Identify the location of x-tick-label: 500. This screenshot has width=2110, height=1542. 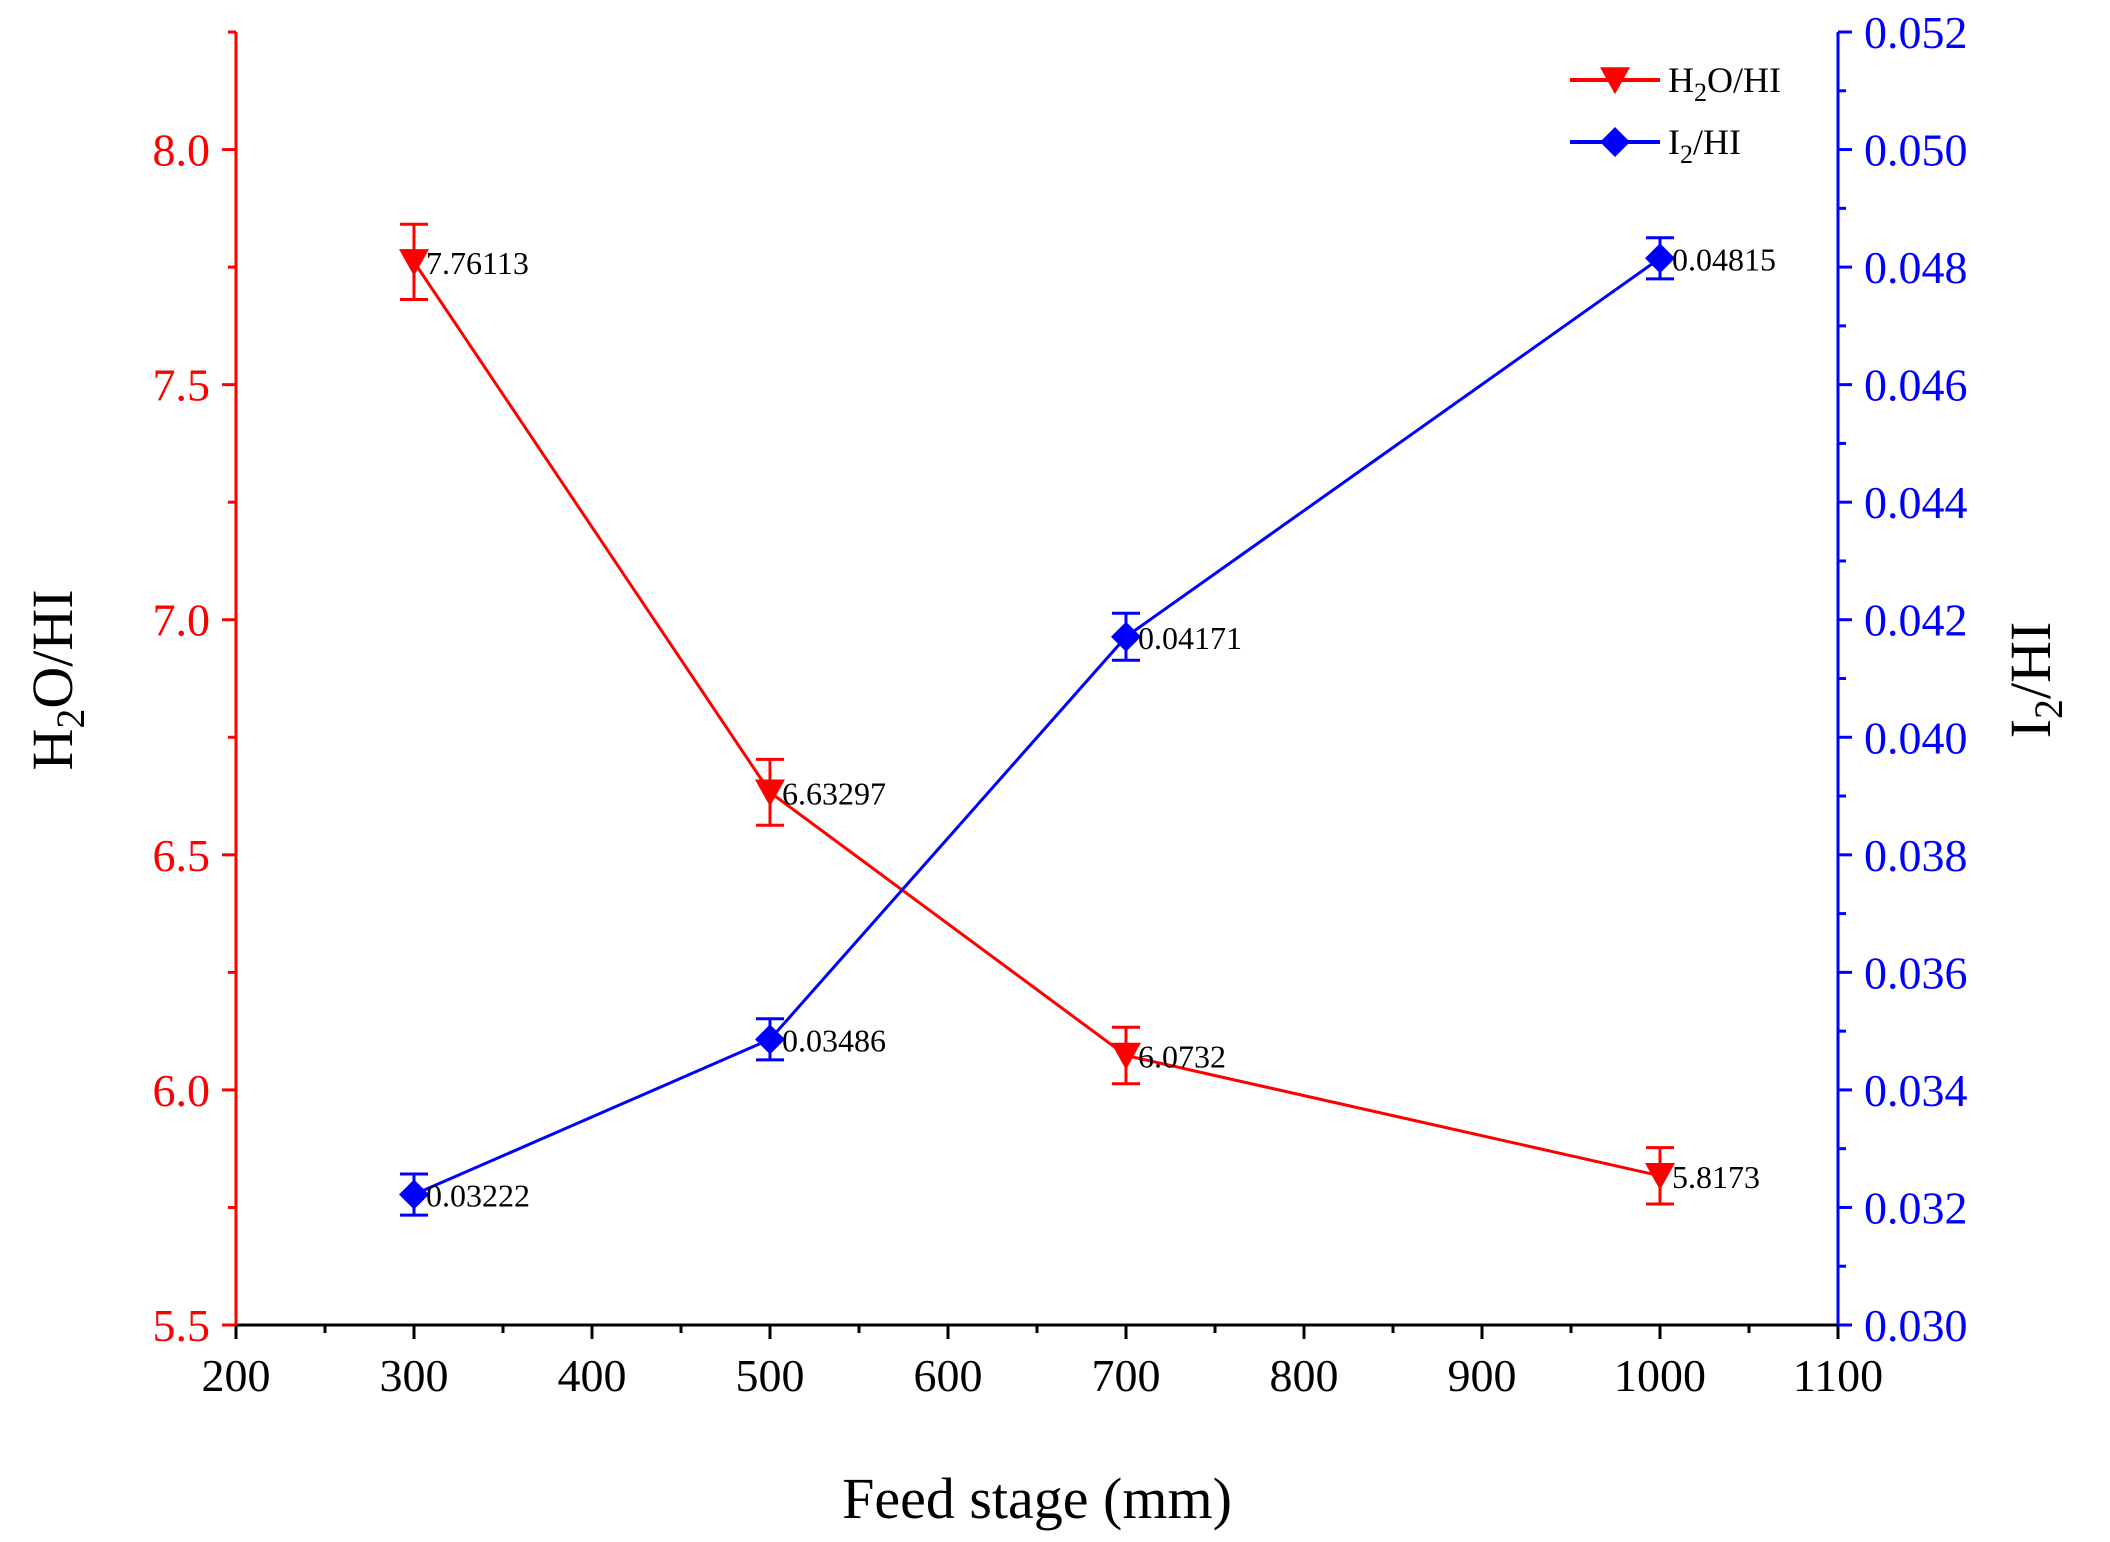
(770, 1375).